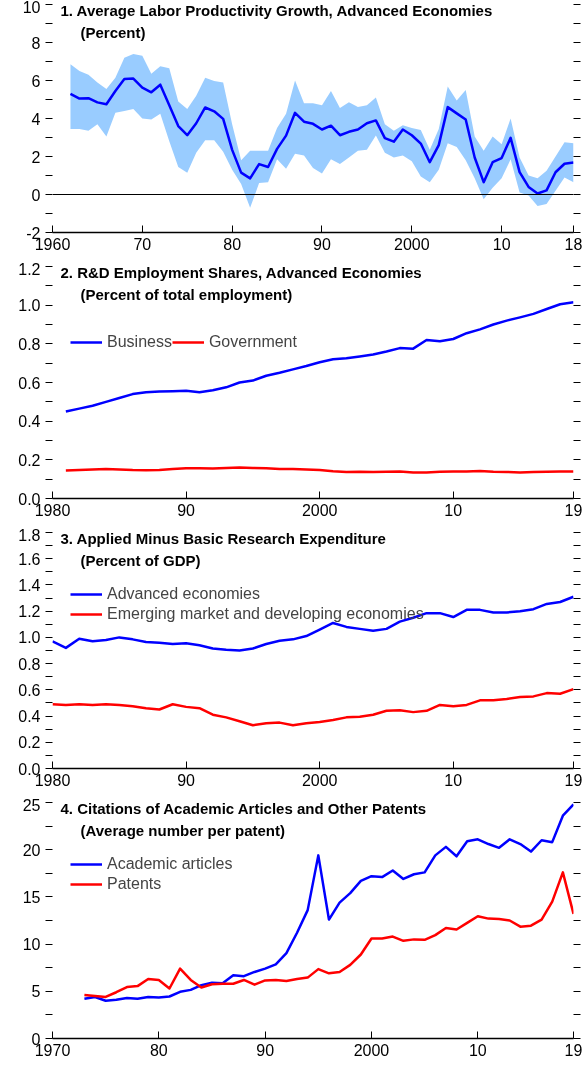 This screenshot has width=585, height=1070. I want to click on y-tick-label: 15, so click(31, 897).